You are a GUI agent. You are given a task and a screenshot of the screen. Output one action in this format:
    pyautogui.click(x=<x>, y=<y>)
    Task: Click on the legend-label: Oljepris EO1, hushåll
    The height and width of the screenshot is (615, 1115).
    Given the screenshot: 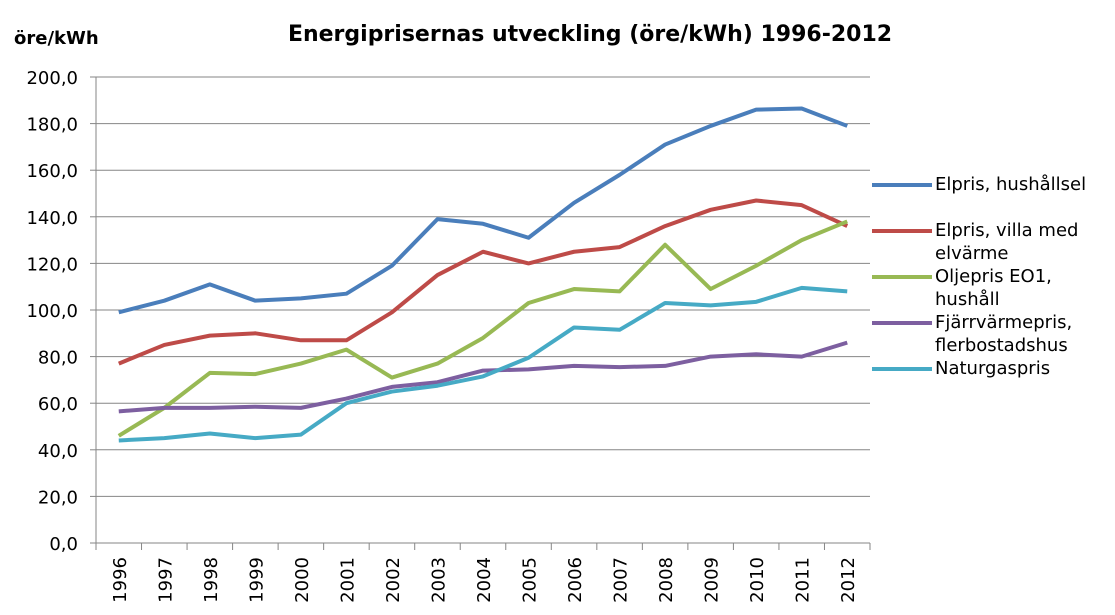 What is the action you would take?
    pyautogui.click(x=993, y=288)
    